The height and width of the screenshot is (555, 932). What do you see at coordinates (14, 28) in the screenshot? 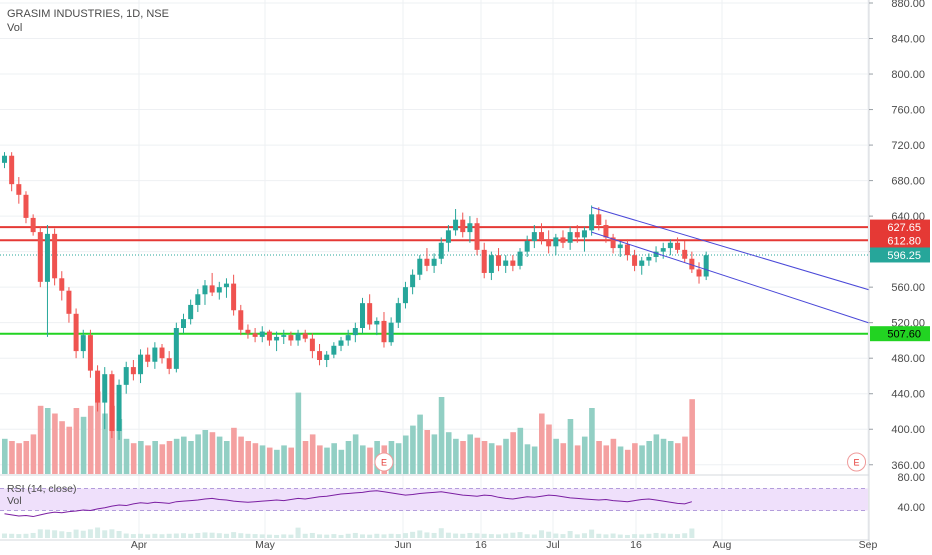
I see `volume-indicator-label: Vol` at bounding box center [14, 28].